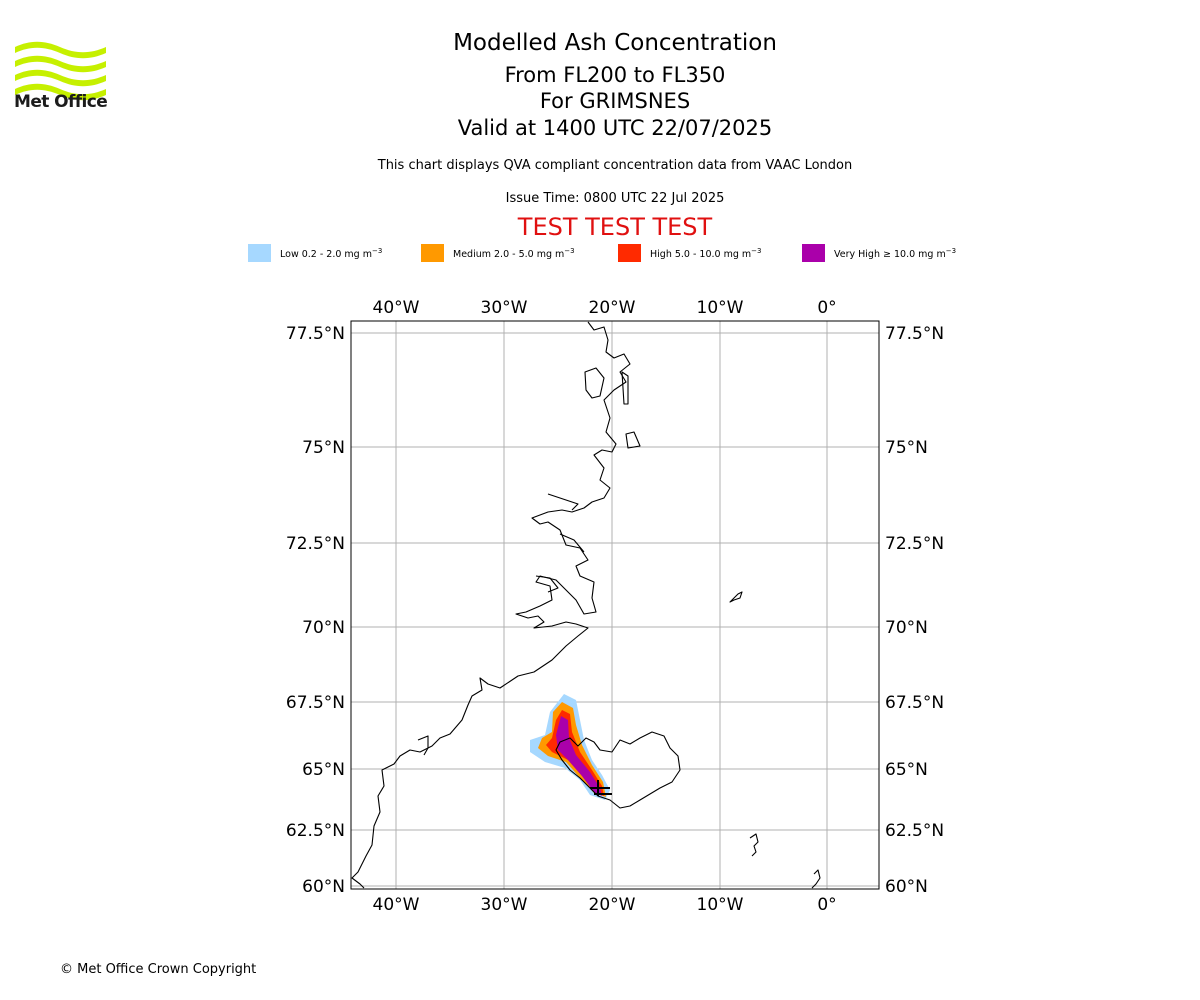 This screenshot has height=1000, width=1200. Describe the element at coordinates (514, 254) in the screenshot. I see `legend-label-medium: Medium 2.0 - 5.0 mg m−3` at that location.